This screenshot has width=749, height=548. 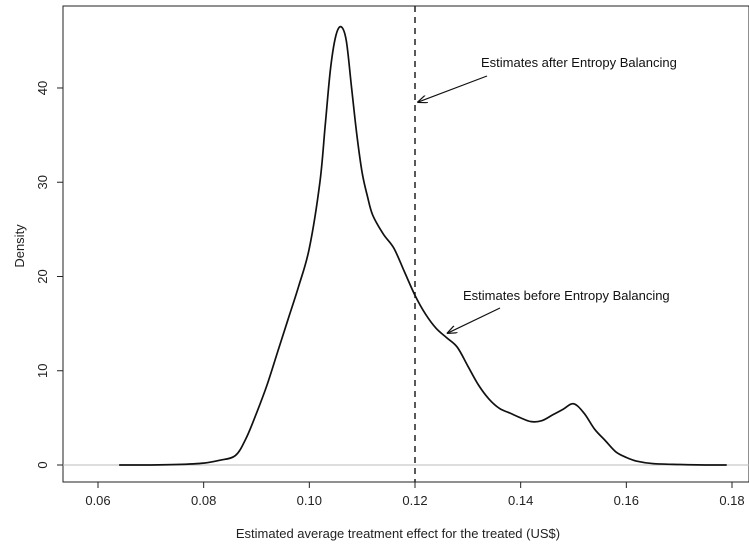 What do you see at coordinates (42, 182) in the screenshot?
I see `y-tick-label: 30` at bounding box center [42, 182].